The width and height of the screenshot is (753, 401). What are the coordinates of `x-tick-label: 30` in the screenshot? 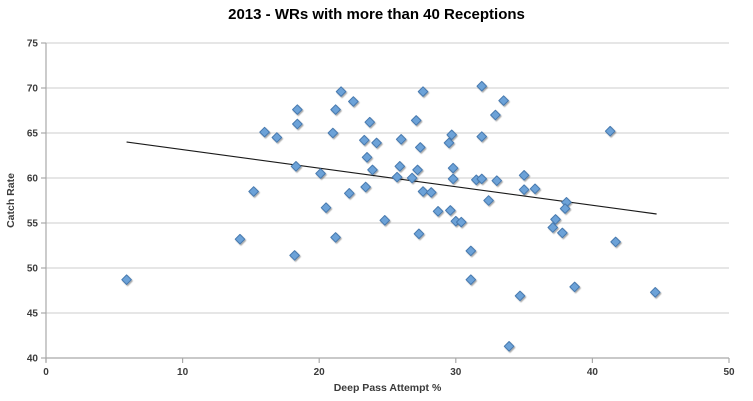 It's located at (456, 372).